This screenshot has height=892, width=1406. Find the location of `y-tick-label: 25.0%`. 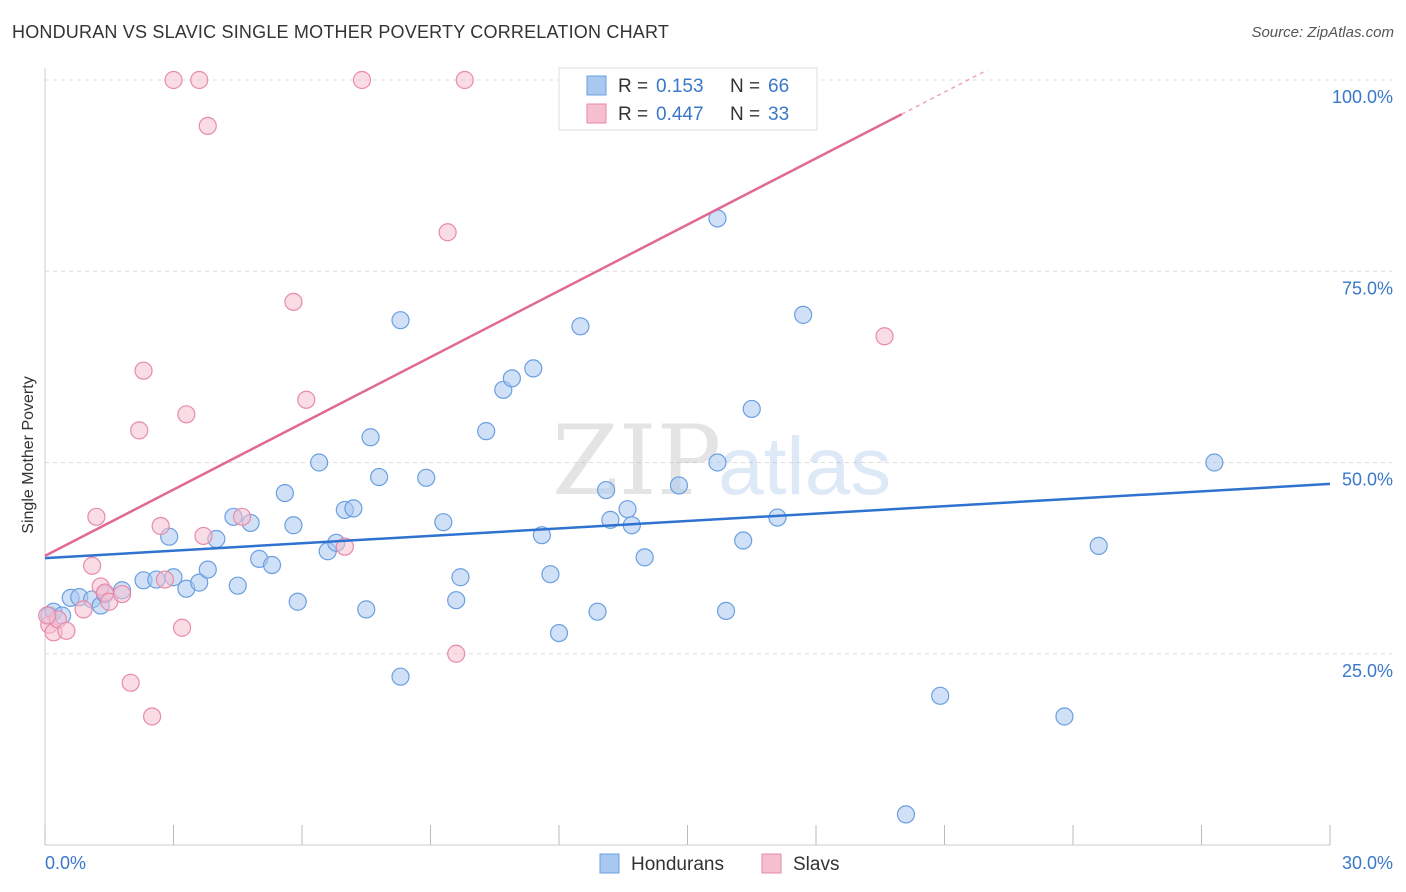

y-tick-label: 25.0% is located at coordinates (1367, 671).